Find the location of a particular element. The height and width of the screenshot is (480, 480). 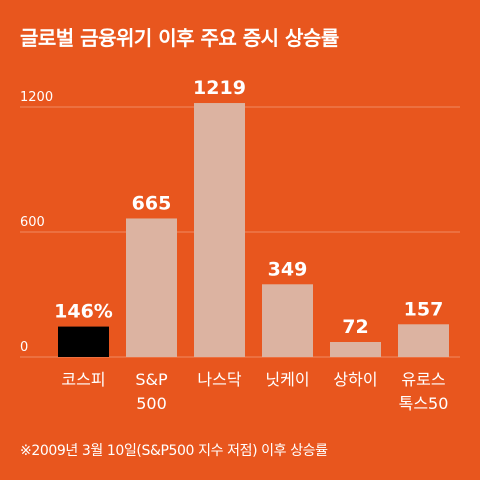

category-label: 유로스 is located at coordinates (423, 379).